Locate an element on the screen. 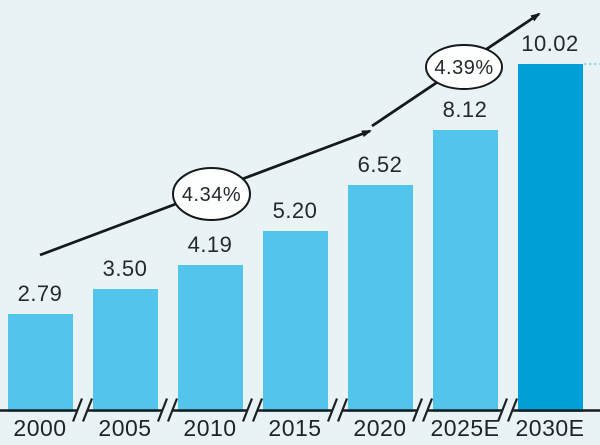  bar-2025E is located at coordinates (465, 270).